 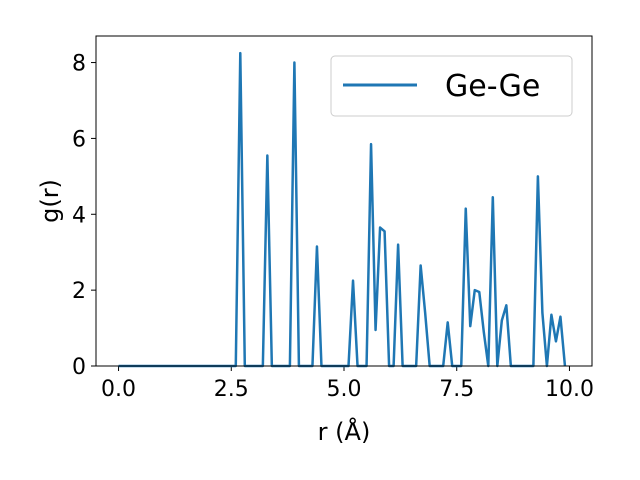 What do you see at coordinates (231, 389) in the screenshot?
I see `x-tick-label: 2.5` at bounding box center [231, 389].